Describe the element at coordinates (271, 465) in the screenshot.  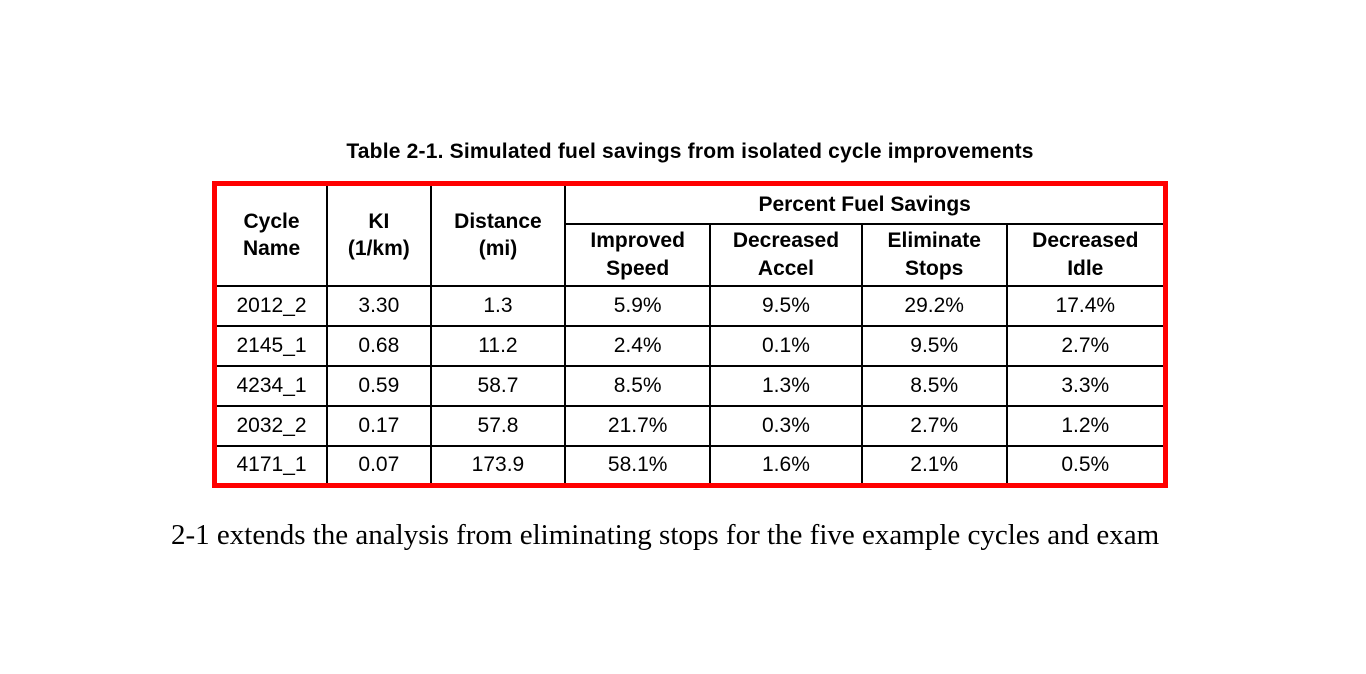
I see `cell-cycle-name: 4171_1` at that location.